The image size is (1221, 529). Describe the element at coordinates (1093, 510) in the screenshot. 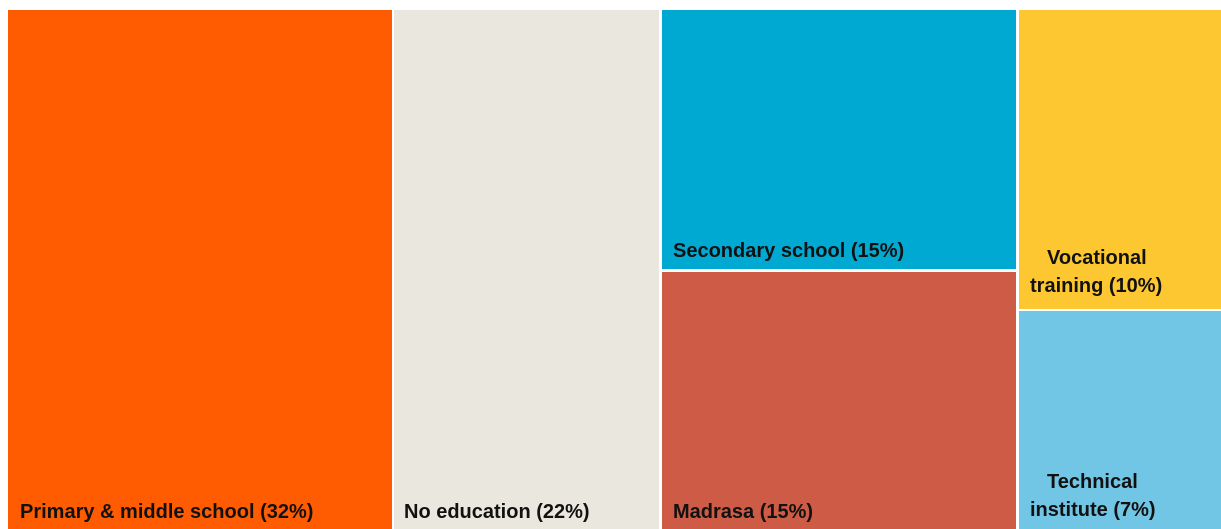

I see `label-technical-institute-line2: institute (7%)` at that location.